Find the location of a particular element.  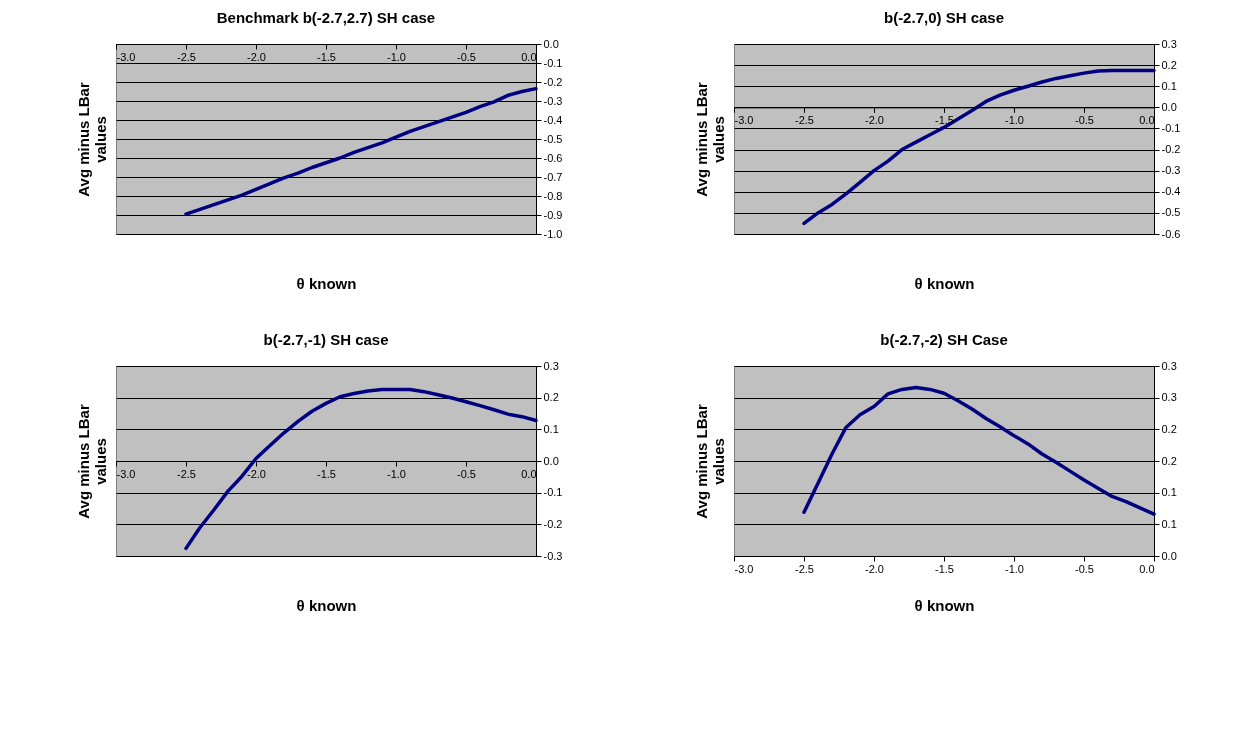

chart-title: Benchmark b(-2.7,2.7) SH case is located at coordinates (326, 17).